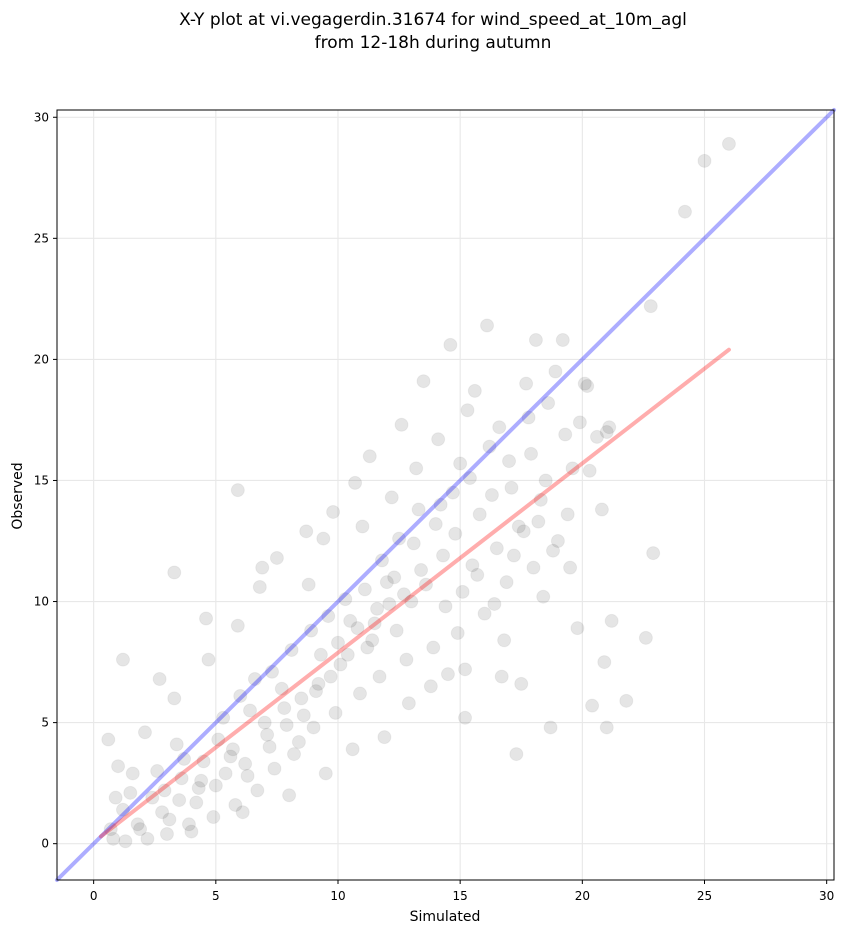 Image resolution: width=843 pixels, height=934 pixels. What do you see at coordinates (41, 238) in the screenshot?
I see `y-tick-label-25: 25` at bounding box center [41, 238].